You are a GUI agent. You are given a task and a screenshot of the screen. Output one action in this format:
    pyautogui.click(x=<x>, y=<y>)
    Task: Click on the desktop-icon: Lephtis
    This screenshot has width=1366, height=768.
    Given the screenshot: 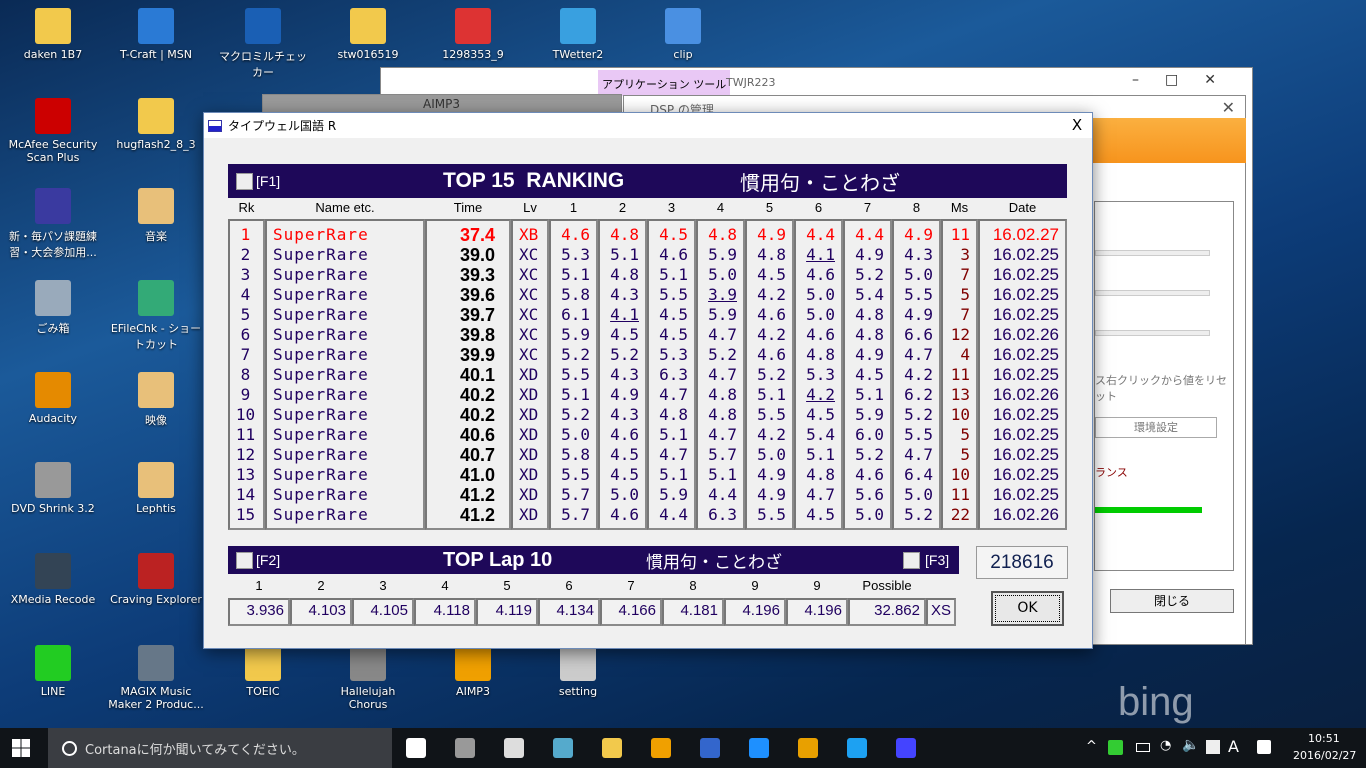 What is the action you would take?
    pyautogui.click(x=156, y=488)
    